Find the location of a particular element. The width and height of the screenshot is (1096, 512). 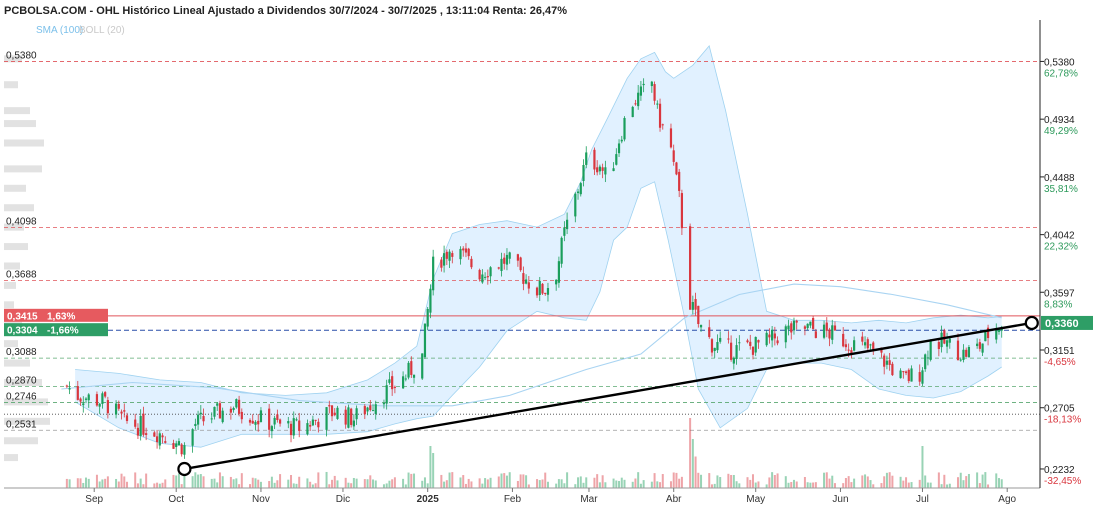

x-tick-label: Dic is located at coordinates (343, 499).